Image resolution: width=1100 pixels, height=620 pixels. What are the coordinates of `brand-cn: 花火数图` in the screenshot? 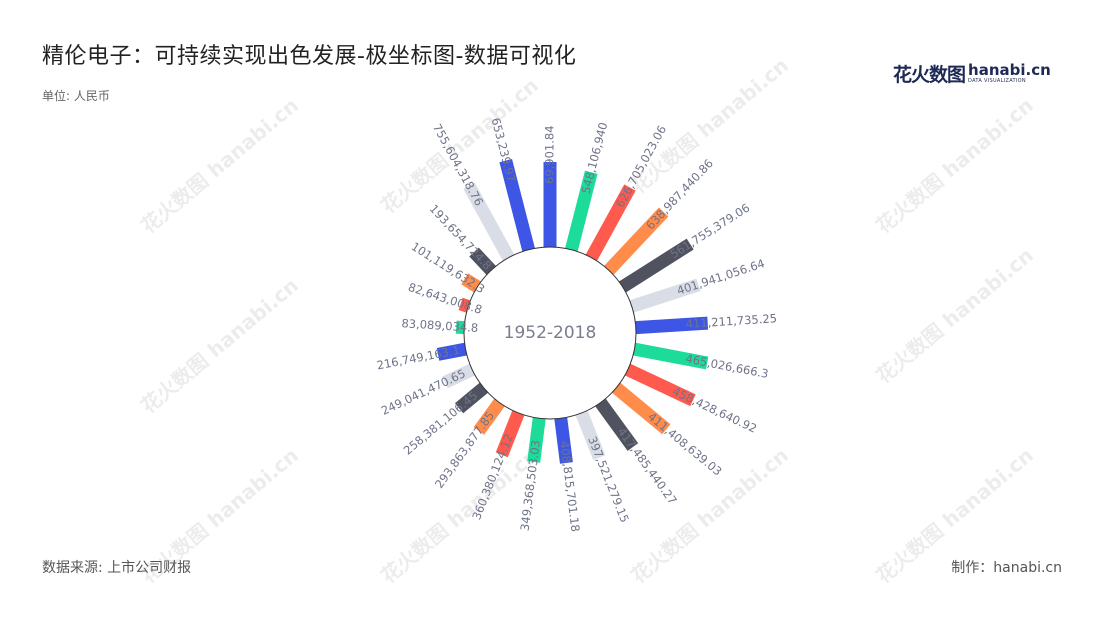 It's located at (929, 75).